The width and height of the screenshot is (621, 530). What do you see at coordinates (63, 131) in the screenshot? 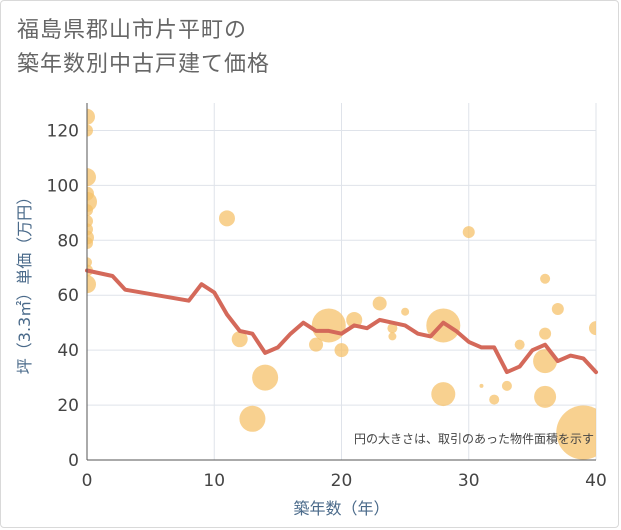
I see `y-tick-label: 120` at bounding box center [63, 131].